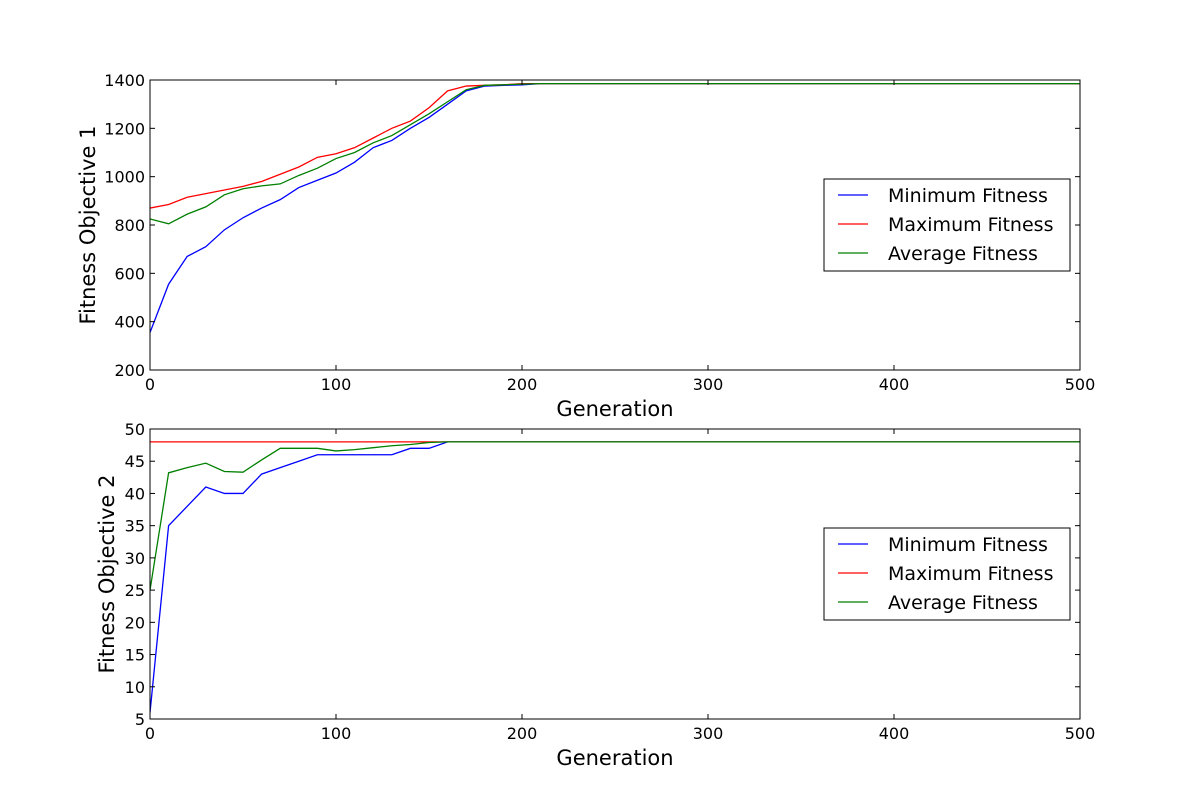 The width and height of the screenshot is (1200, 800). What do you see at coordinates (135, 429) in the screenshot?
I see `y-tick-label: 50` at bounding box center [135, 429].